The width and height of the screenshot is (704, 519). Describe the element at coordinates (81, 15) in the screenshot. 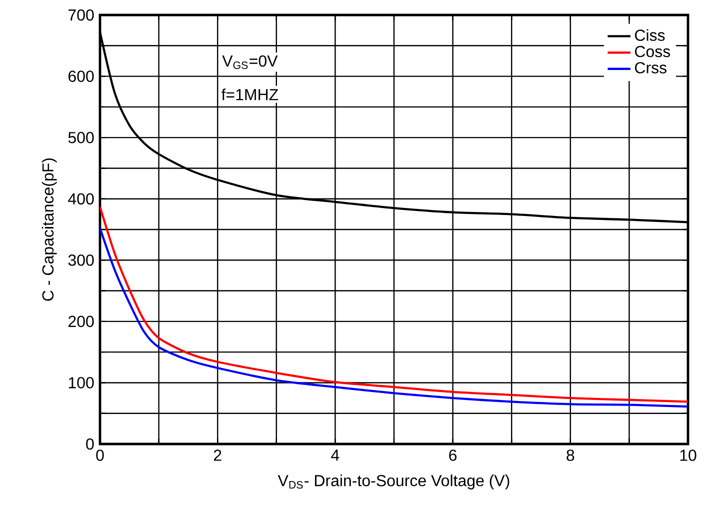

I see `y-tick-label: 700` at that location.